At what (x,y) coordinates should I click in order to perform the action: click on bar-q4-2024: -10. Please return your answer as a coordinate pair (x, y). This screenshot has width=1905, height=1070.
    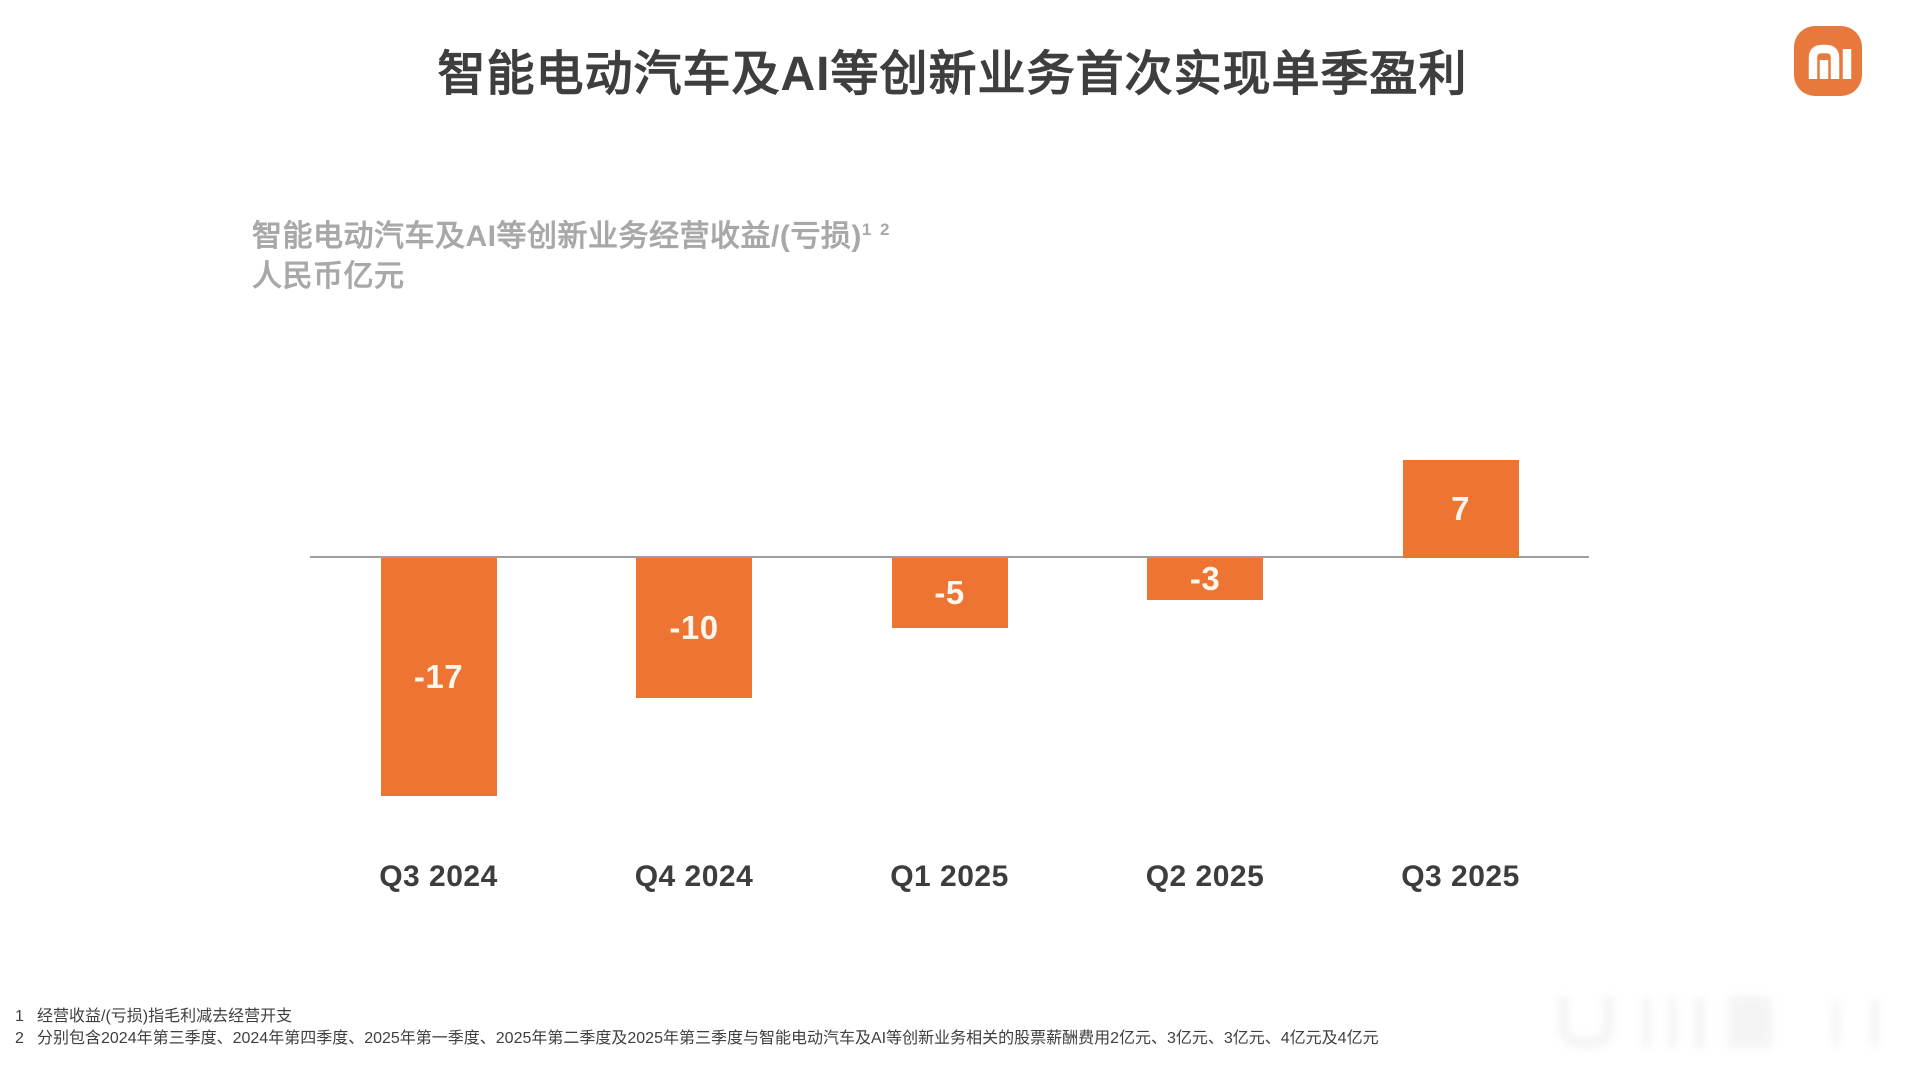
    Looking at the image, I should click on (694, 628).